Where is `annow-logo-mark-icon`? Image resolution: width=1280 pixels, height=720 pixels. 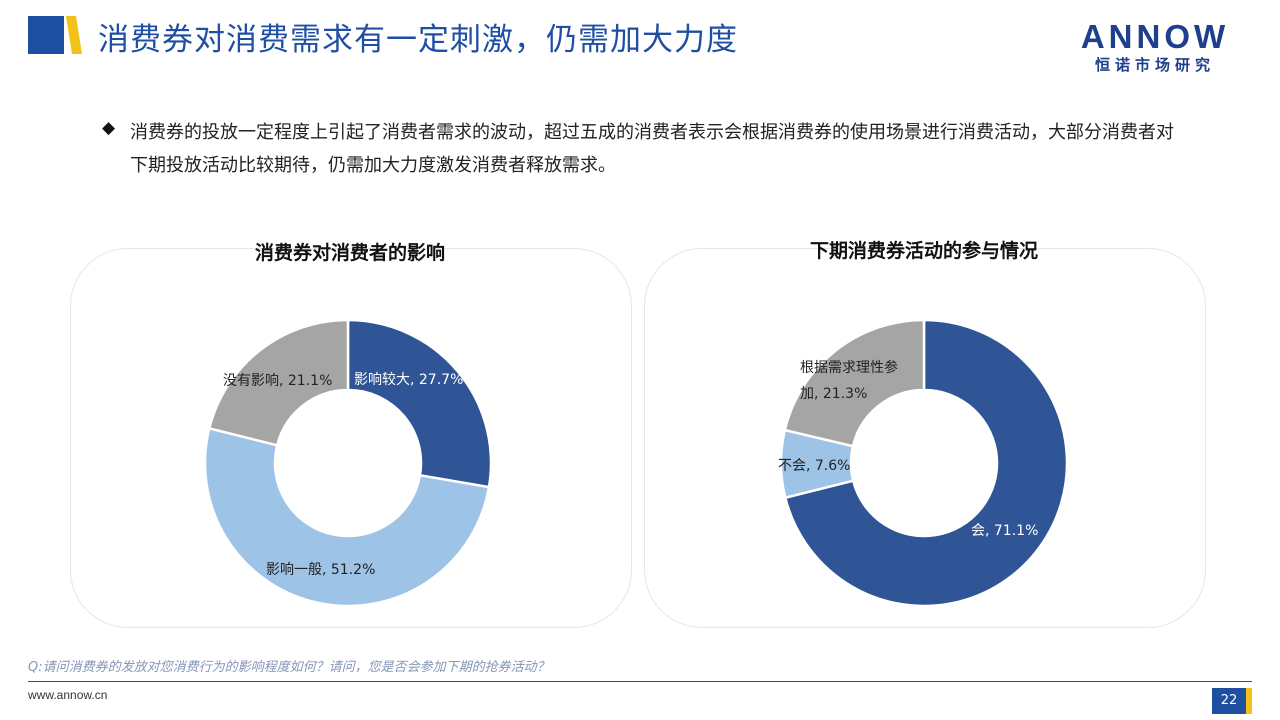
annow-logo-mark-icon is located at coordinates (55, 35).